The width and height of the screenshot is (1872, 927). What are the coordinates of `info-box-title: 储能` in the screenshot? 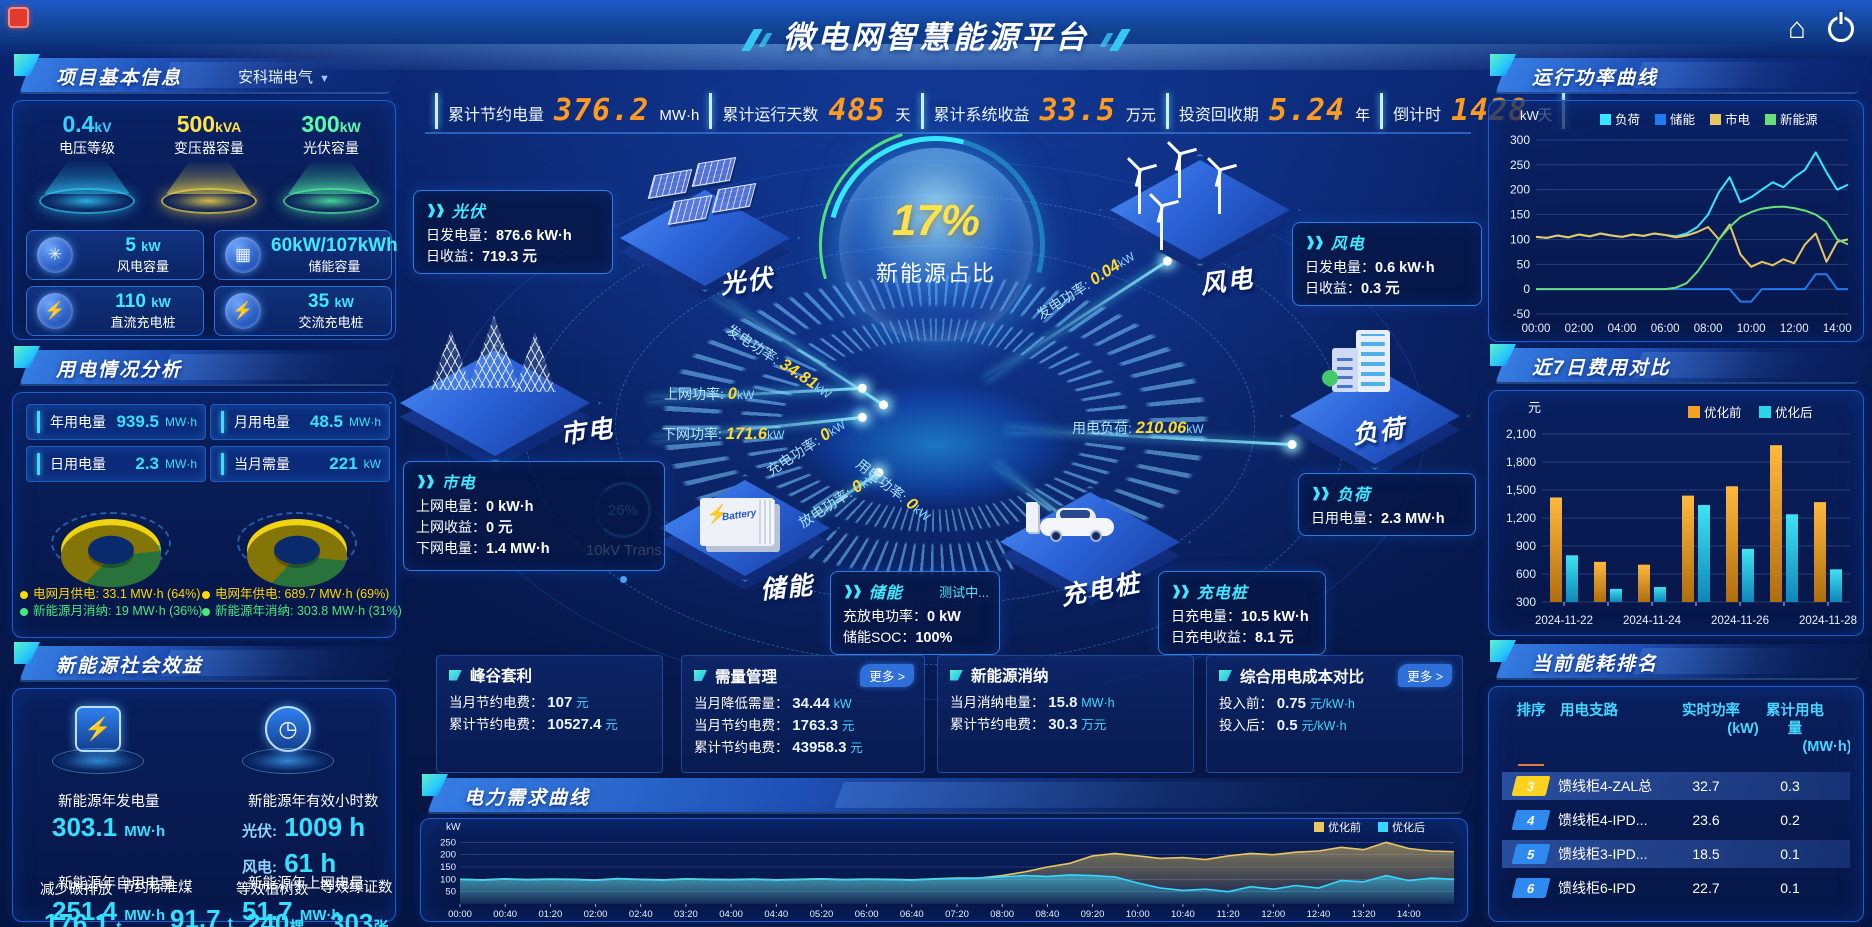 It's located at (885, 593).